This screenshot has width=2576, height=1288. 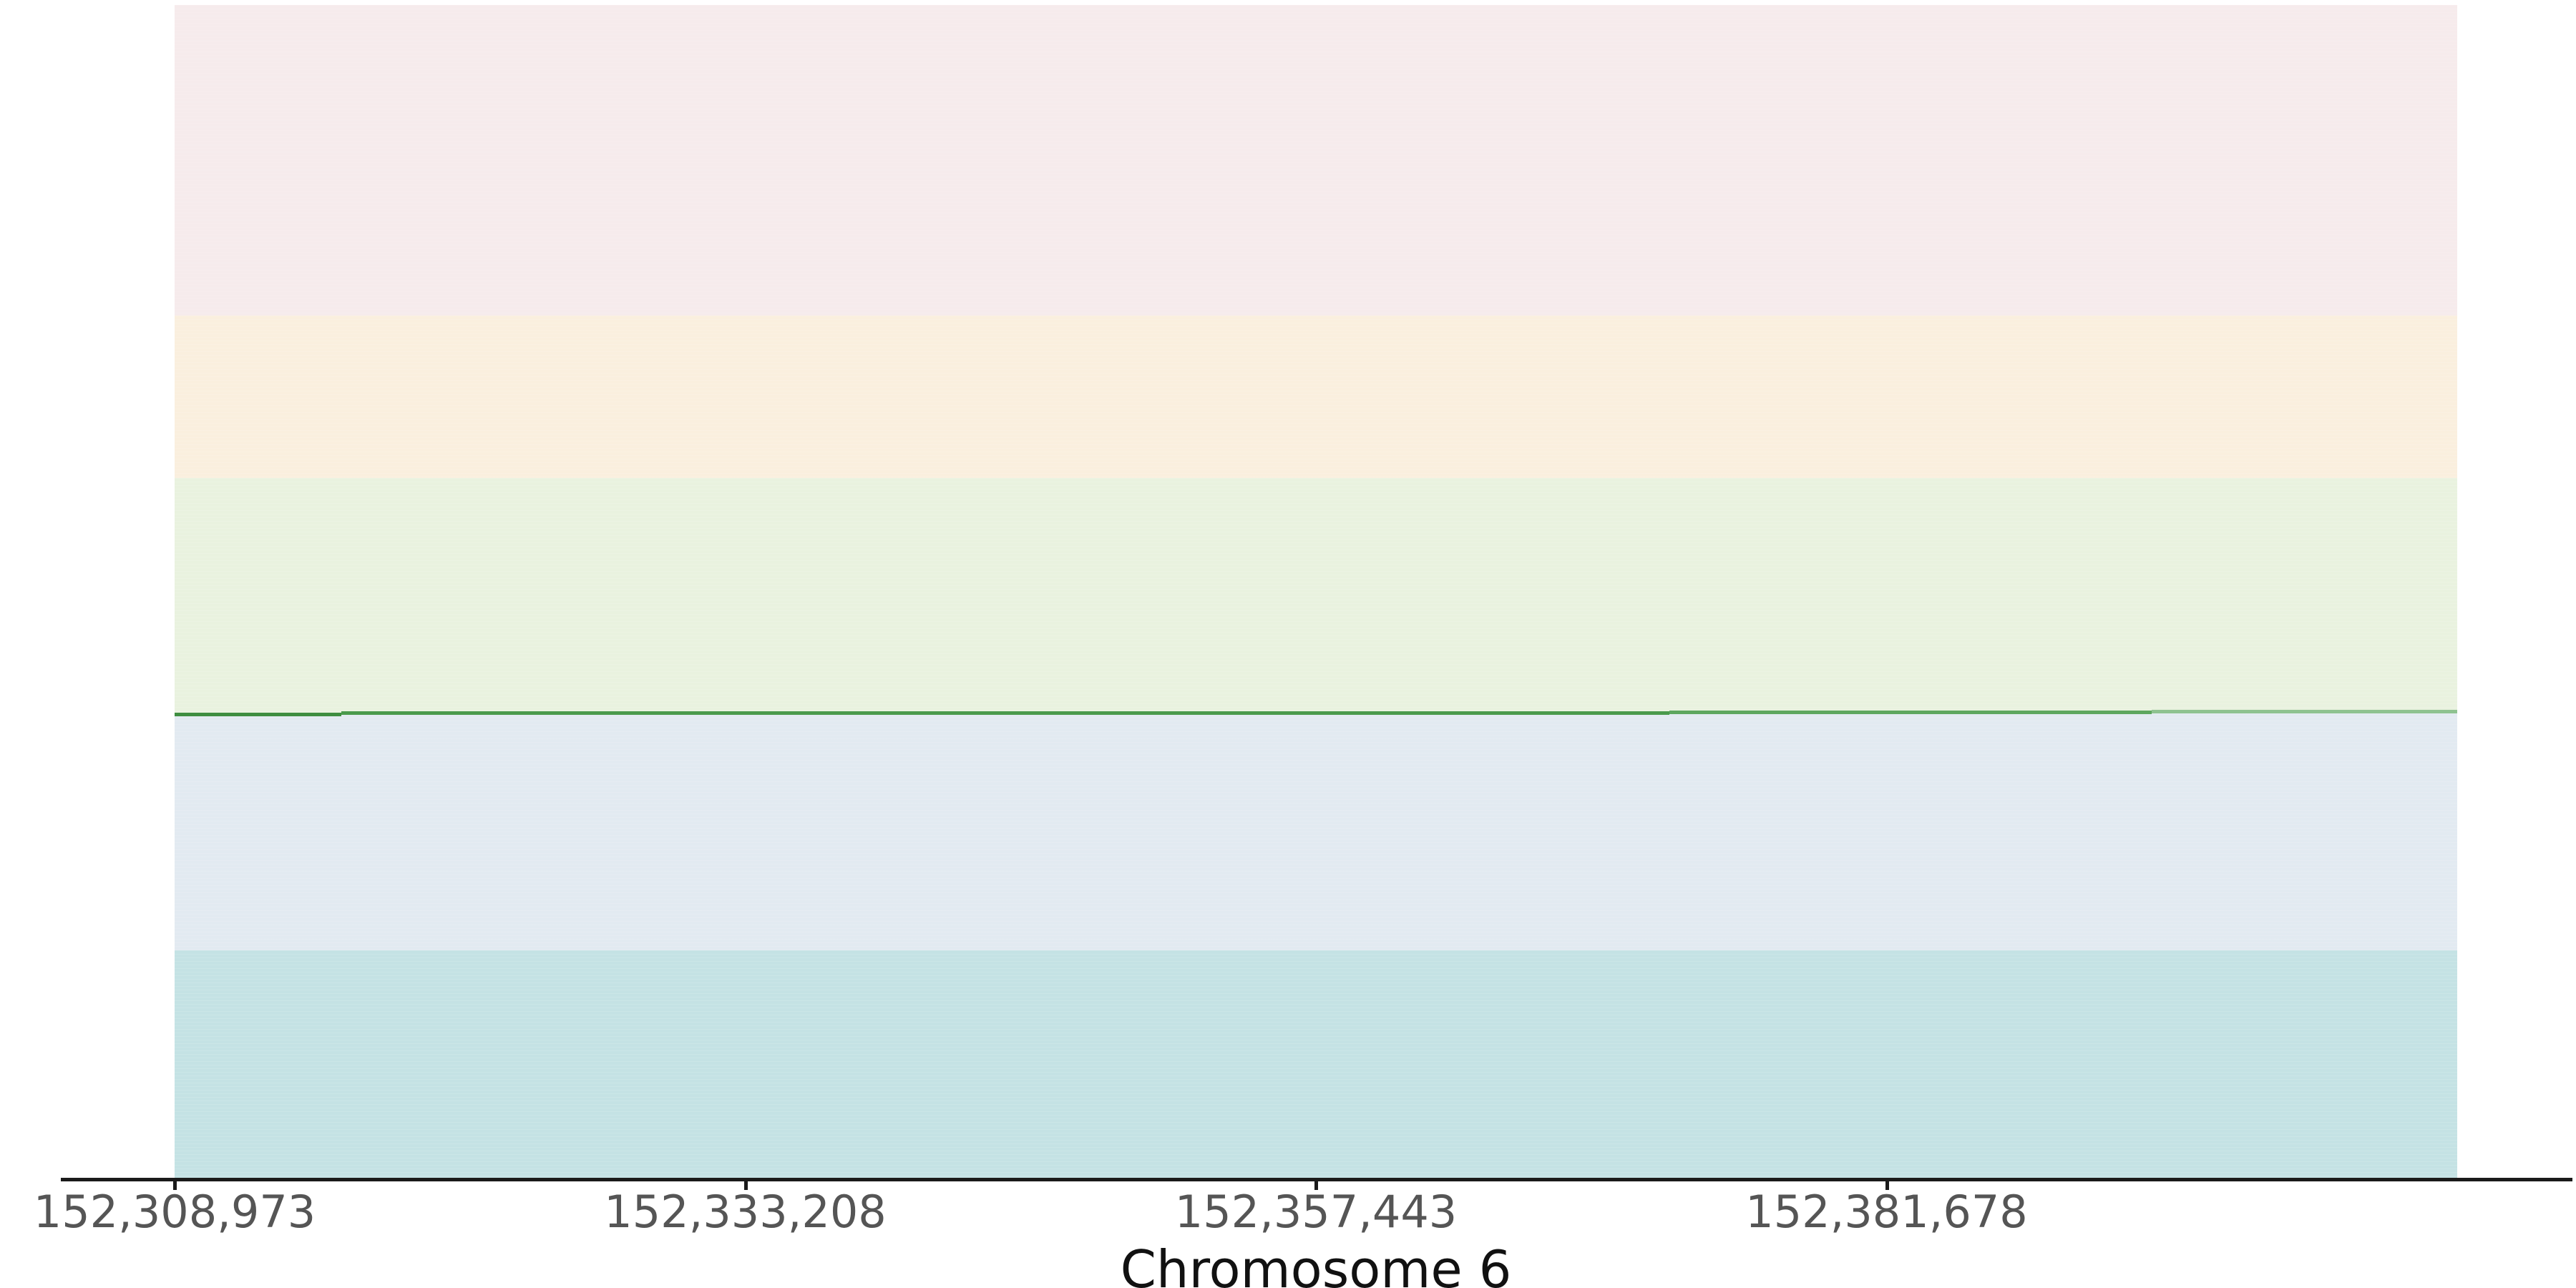 What do you see at coordinates (745, 1212) in the screenshot?
I see `x-tick-label: 152,333,208` at bounding box center [745, 1212].